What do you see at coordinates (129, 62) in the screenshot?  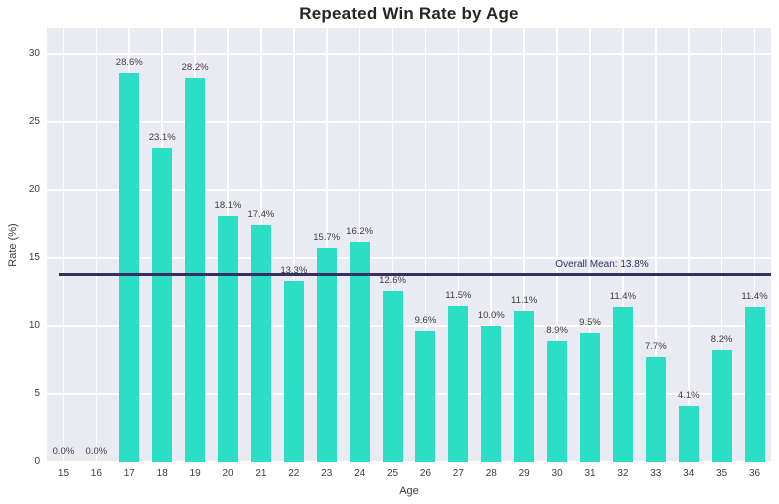 I see `bar-value-label: 28.6%` at bounding box center [129, 62].